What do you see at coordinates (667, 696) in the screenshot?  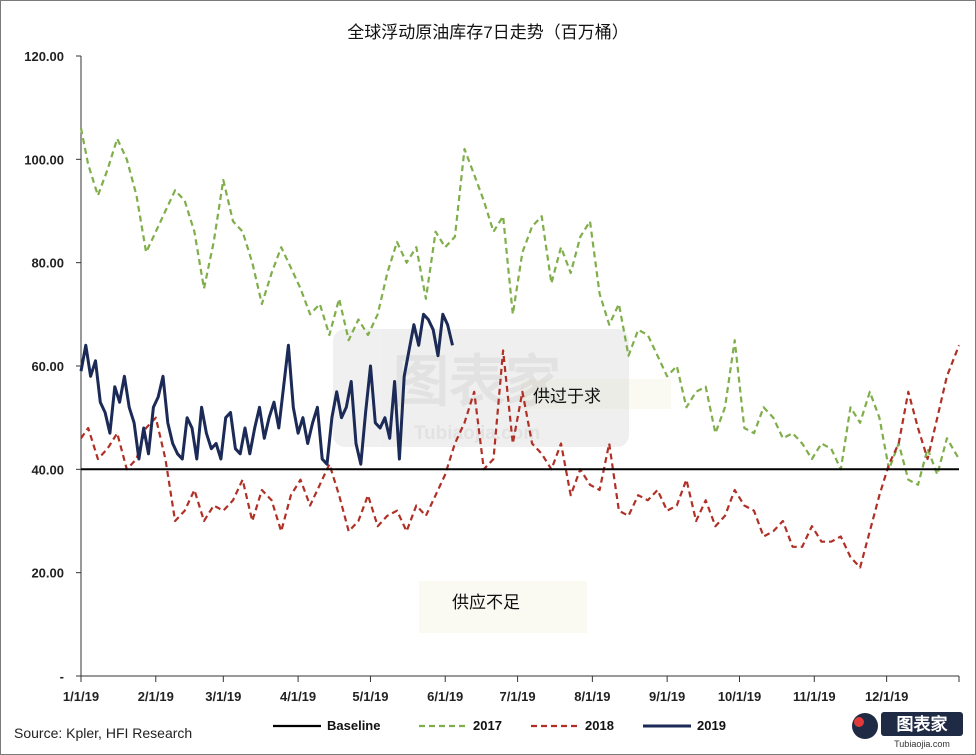 I see `x-tick-label: 9/1/19` at bounding box center [667, 696].